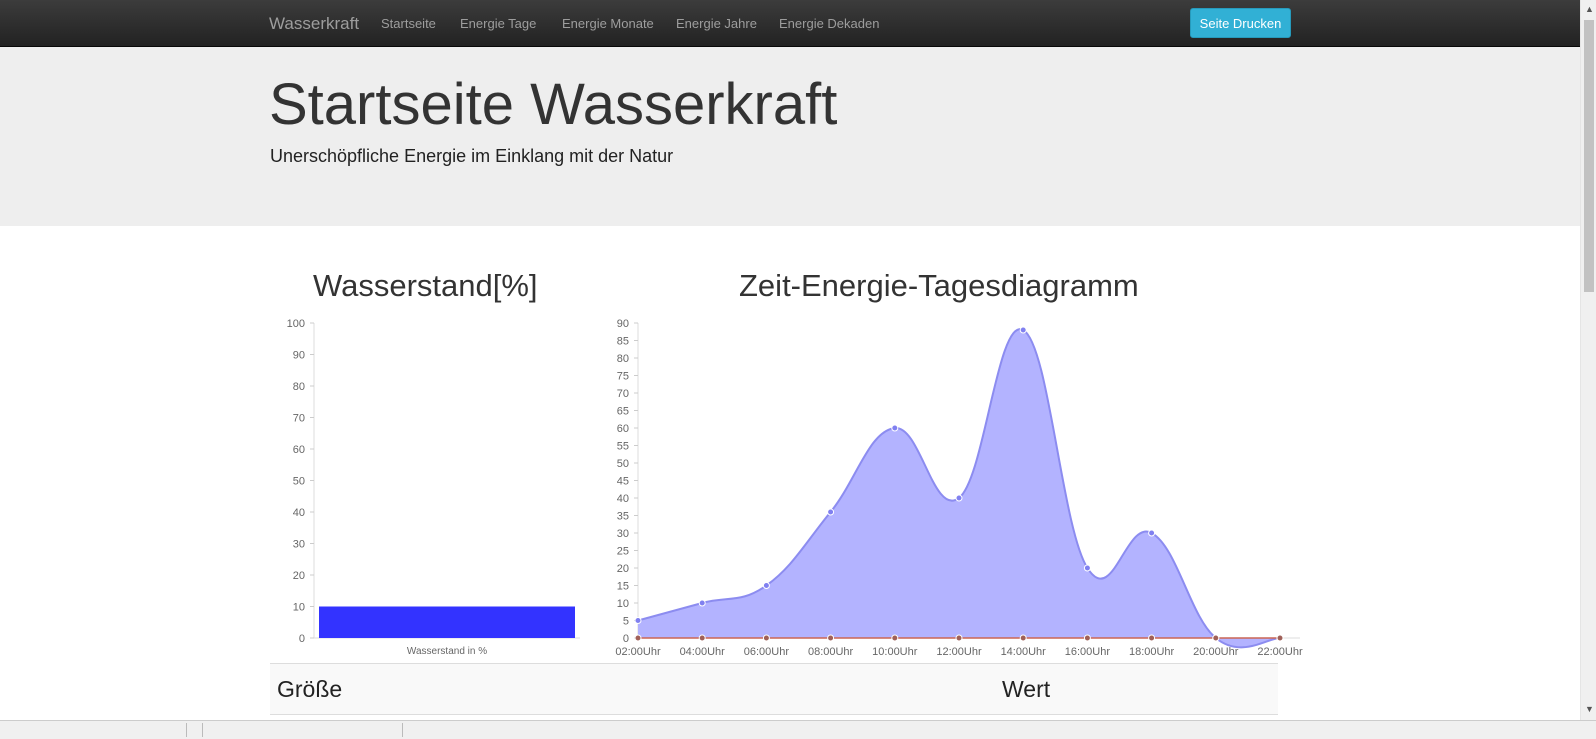  What do you see at coordinates (623, 412) in the screenshot?
I see `y-tick-label: 65` at bounding box center [623, 412].